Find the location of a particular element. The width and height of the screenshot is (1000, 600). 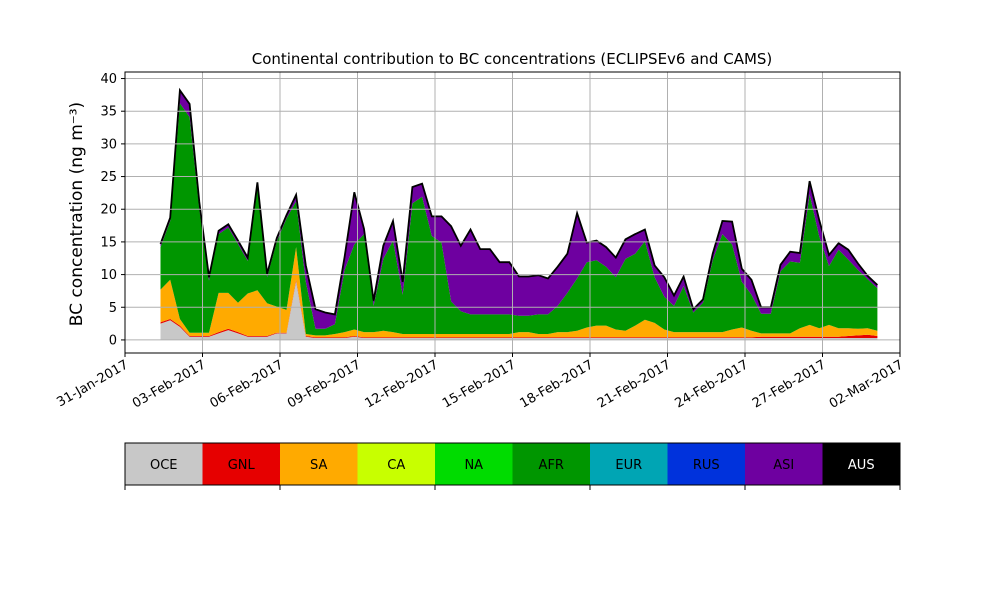

colorbar-swatch-oce is located at coordinates (164, 464).